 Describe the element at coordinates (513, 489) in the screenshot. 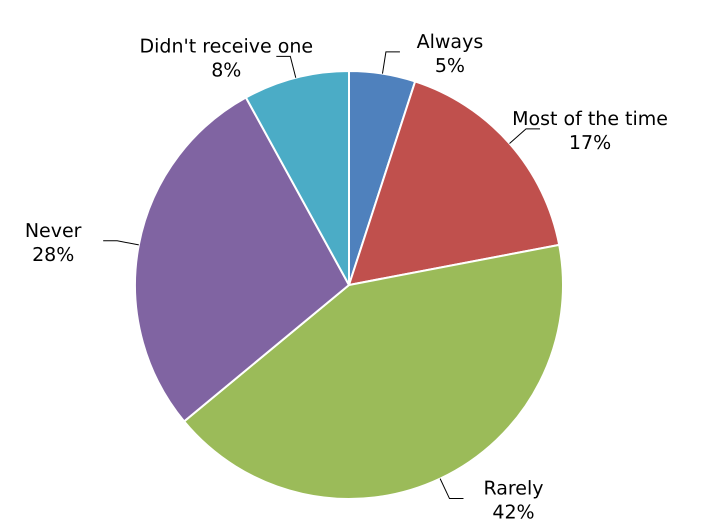

I see `slice-label: Rarely` at that location.